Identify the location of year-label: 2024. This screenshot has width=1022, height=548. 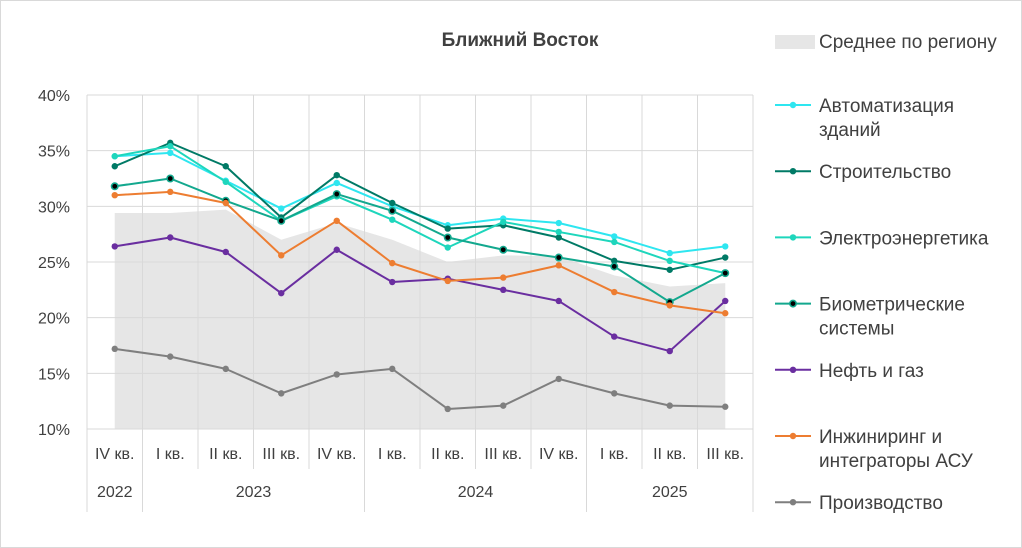
(476, 492).